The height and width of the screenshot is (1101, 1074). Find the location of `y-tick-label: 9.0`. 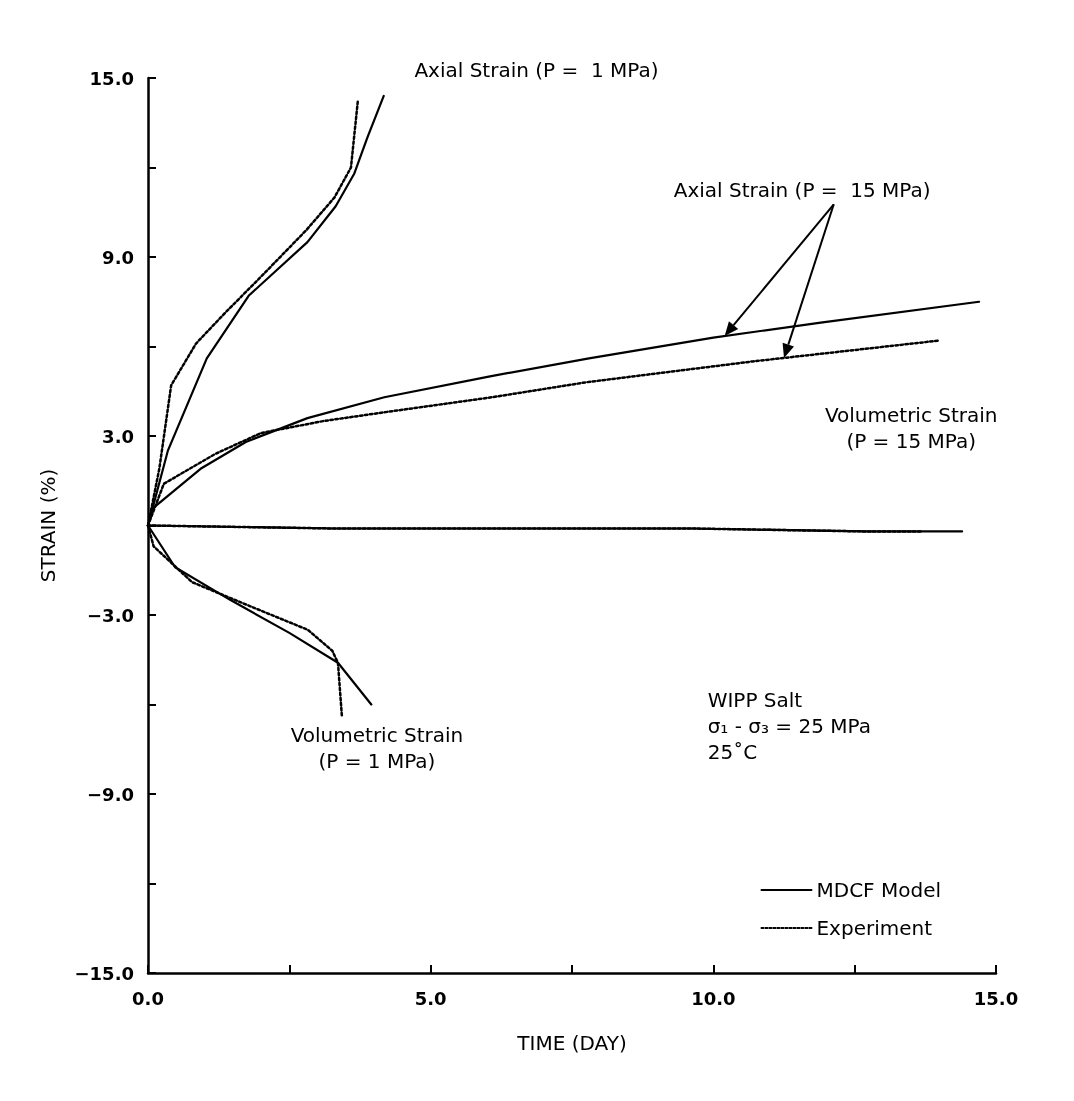

y-tick-label: 9.0 is located at coordinates (118, 257).